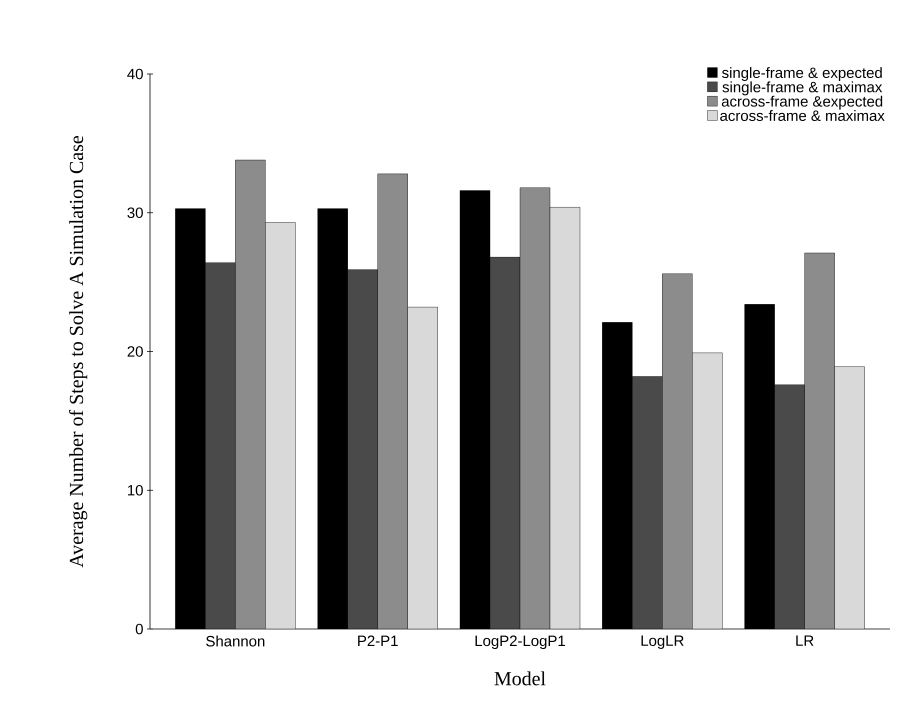 Image resolution: width=902 pixels, height=725 pixels. I want to click on x-axis-title: Model, so click(520, 678).